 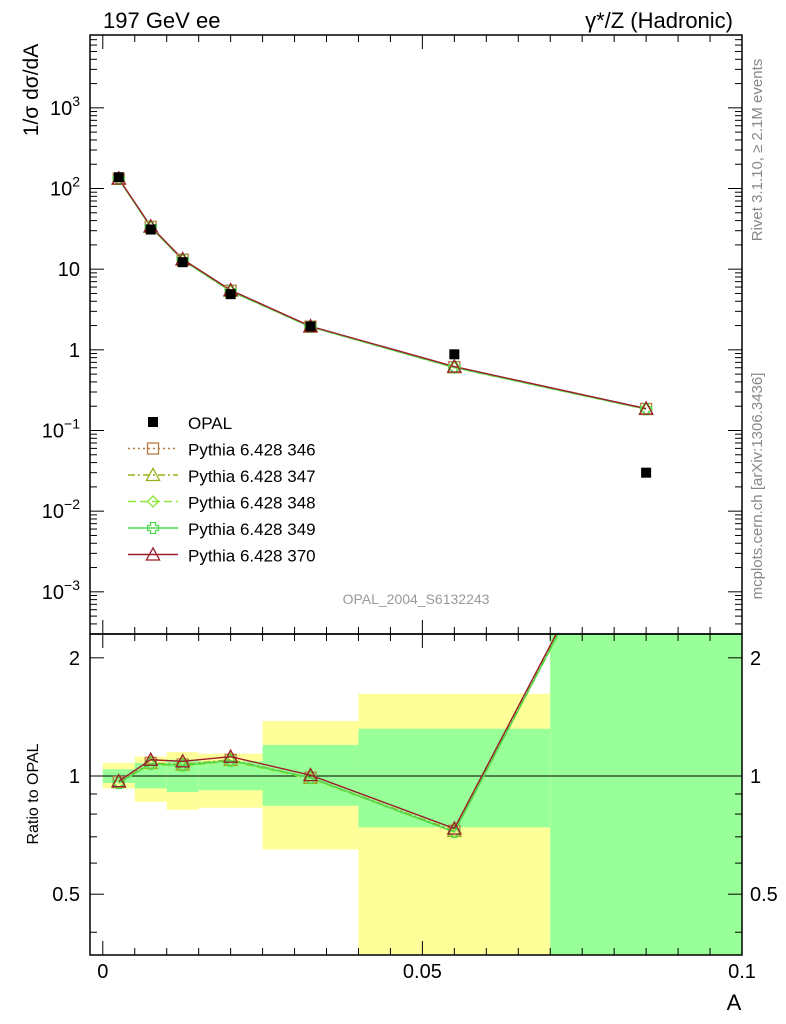 What do you see at coordinates (74, 777) in the screenshot?
I see `ratio-y-tick-label: 1` at bounding box center [74, 777].